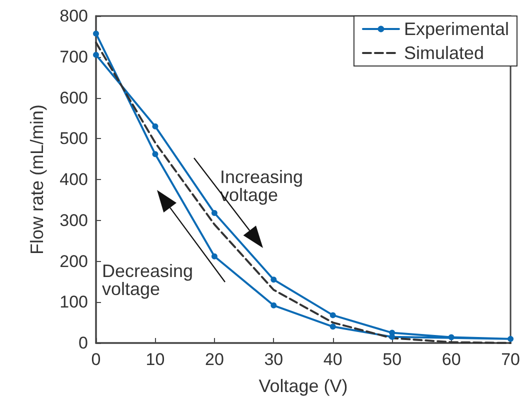 The image size is (523, 409). What do you see at coordinates (74, 302) in the screenshot?
I see `y-tick-label: 100` at bounding box center [74, 302].